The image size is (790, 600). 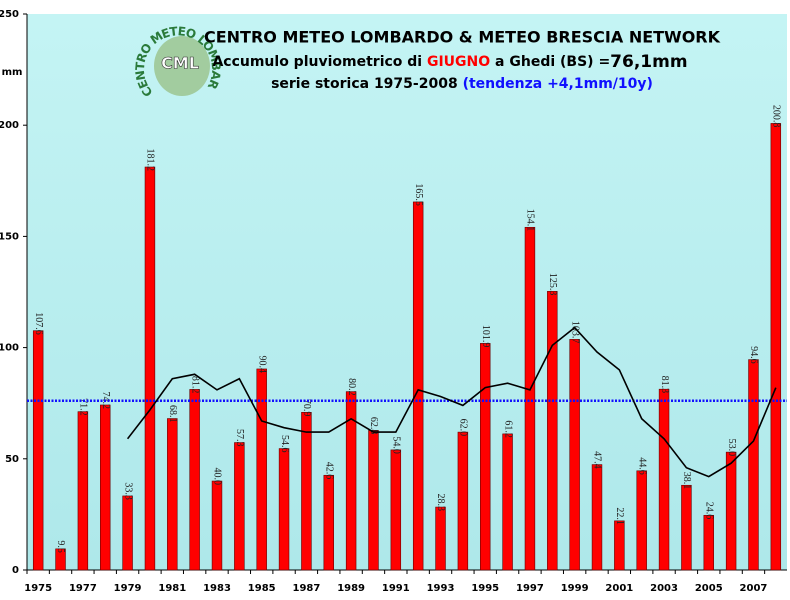 I want to click on value-label: 80.2, so click(x=351, y=387).